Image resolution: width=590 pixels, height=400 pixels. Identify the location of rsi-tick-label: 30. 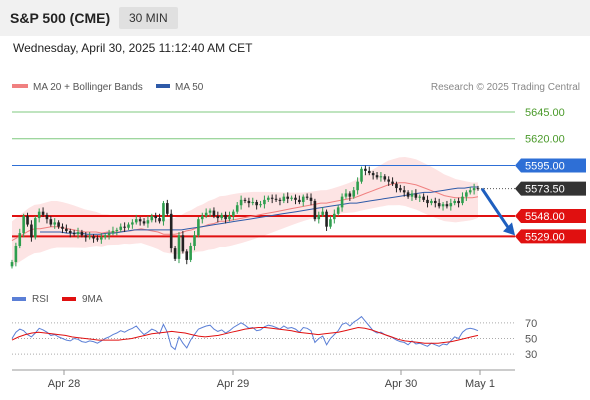
(531, 355).